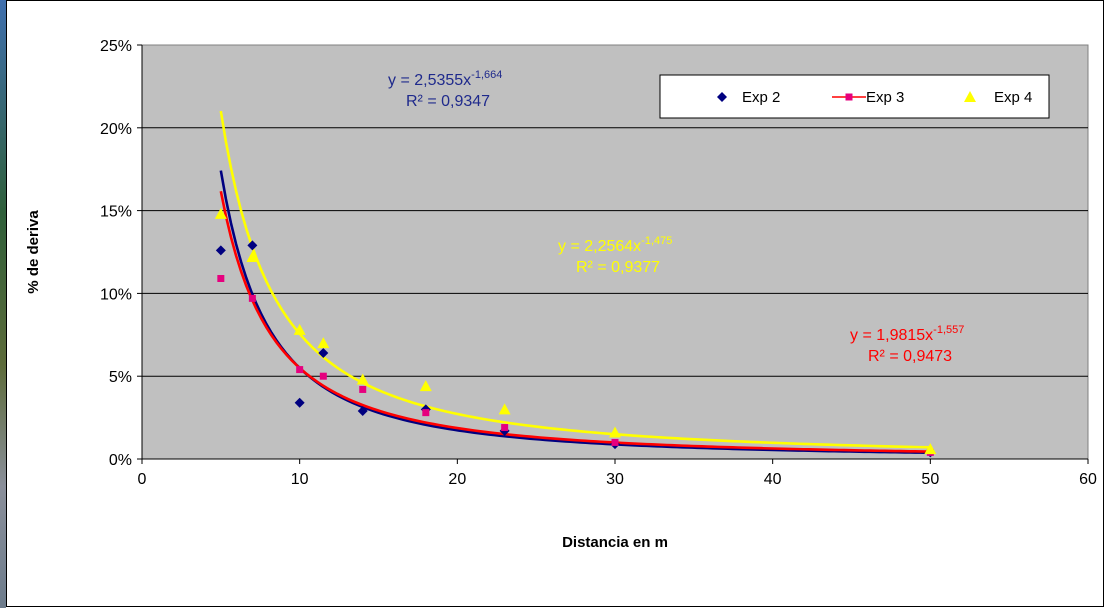 This screenshot has width=1105, height=613. What do you see at coordinates (120, 460) in the screenshot?
I see `y-tick-label: 0%` at bounding box center [120, 460].